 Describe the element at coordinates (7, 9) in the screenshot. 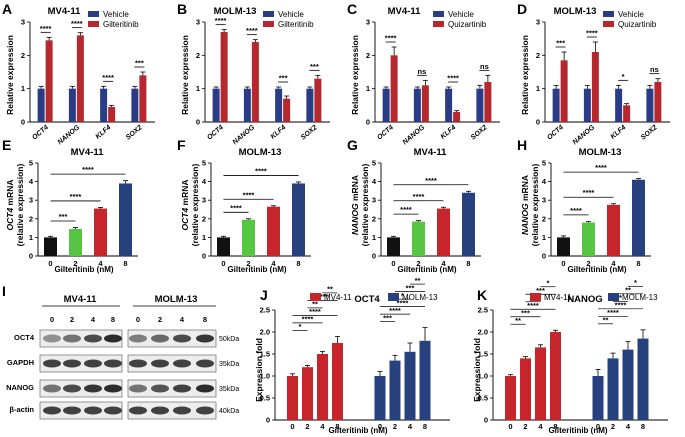

I see `panel-label-a: A` at that location.